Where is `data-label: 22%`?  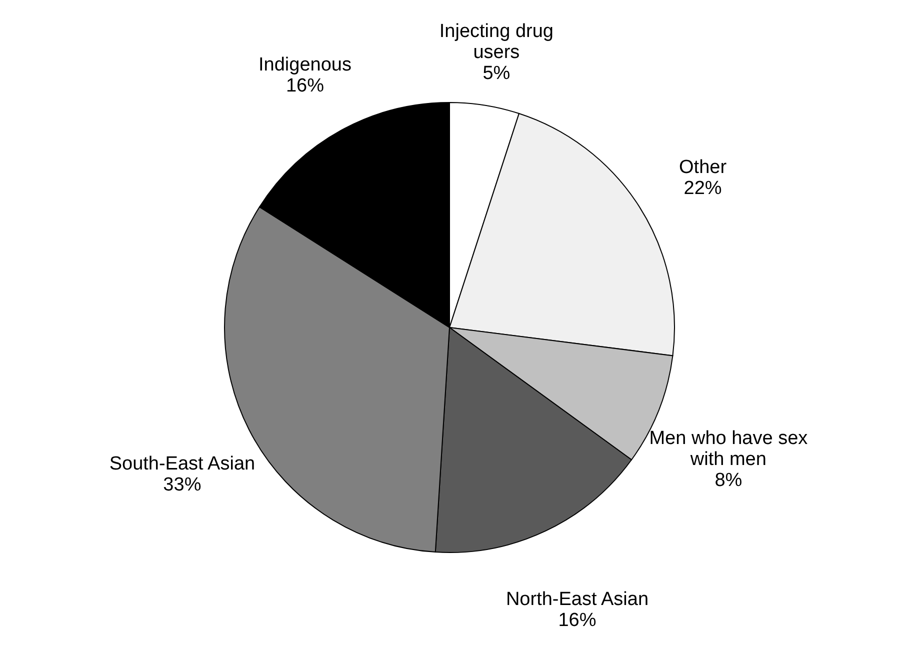 data-label: 22% is located at coordinates (703, 188).